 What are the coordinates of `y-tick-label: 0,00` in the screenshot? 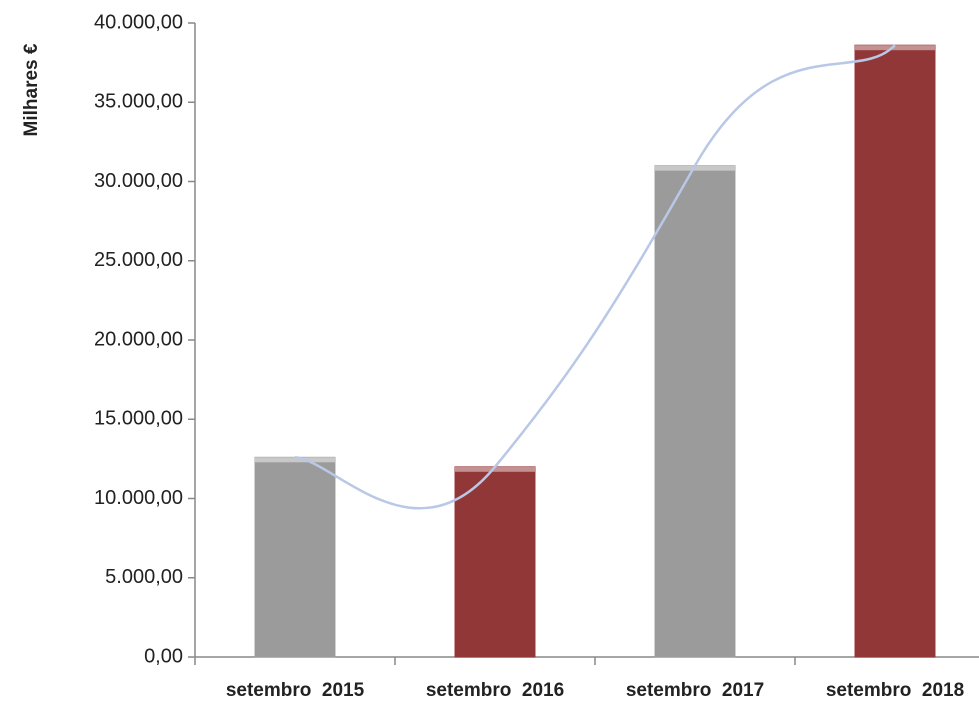 It's located at (163, 656).